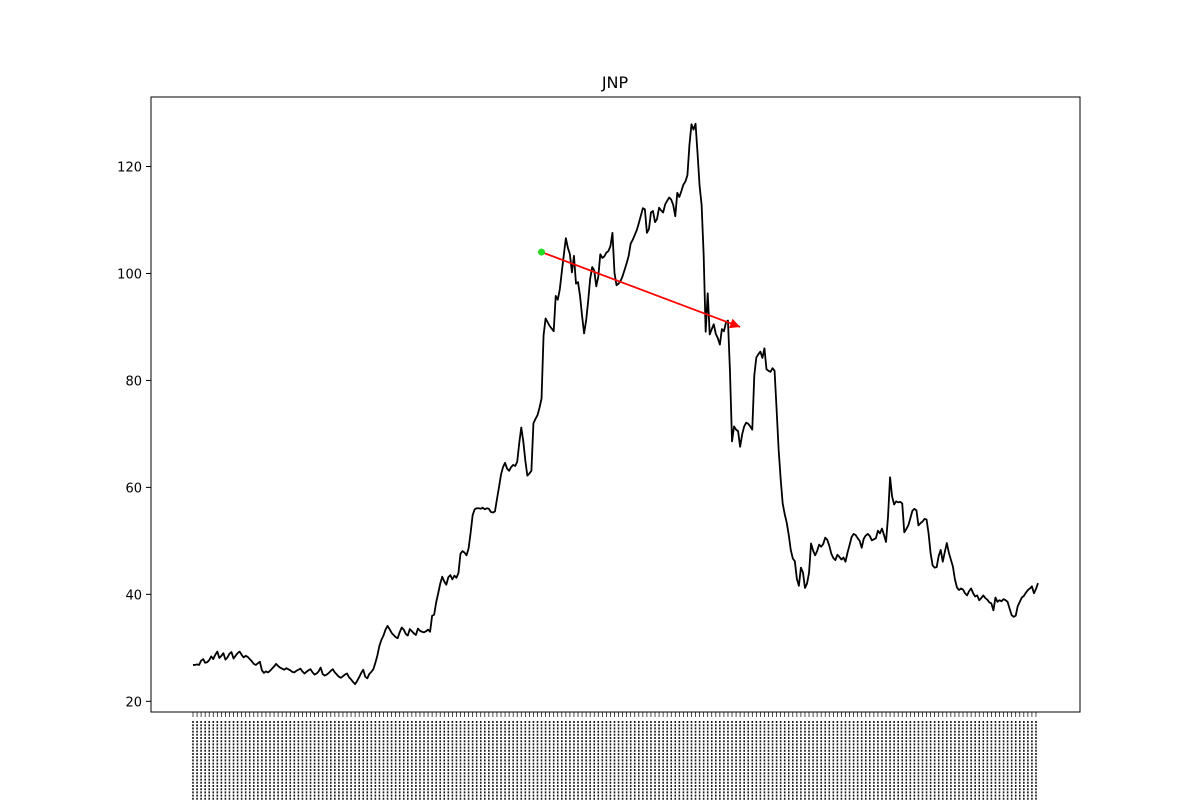 The height and width of the screenshot is (804, 1200). What do you see at coordinates (129, 168) in the screenshot?
I see `y-tick-label: 120` at bounding box center [129, 168].